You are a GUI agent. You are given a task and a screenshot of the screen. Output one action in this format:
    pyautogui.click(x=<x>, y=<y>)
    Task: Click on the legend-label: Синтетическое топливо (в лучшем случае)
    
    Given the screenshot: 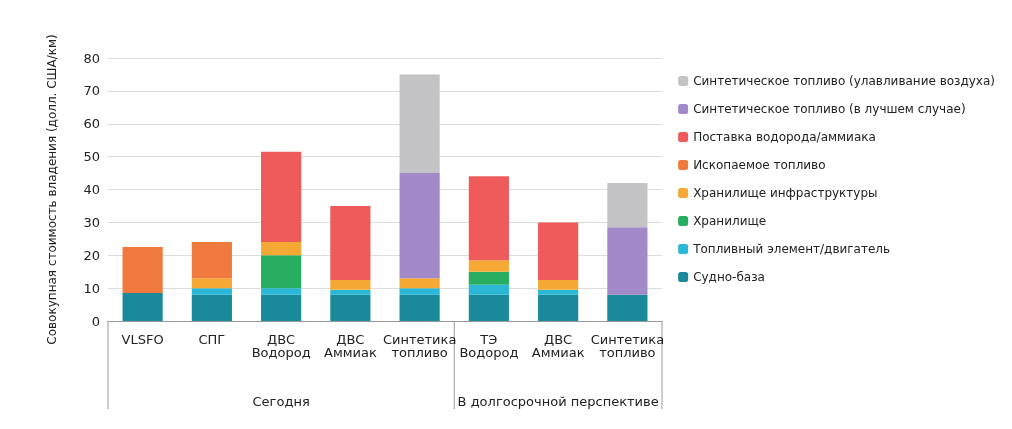 What is the action you would take?
    pyautogui.click(x=829, y=109)
    